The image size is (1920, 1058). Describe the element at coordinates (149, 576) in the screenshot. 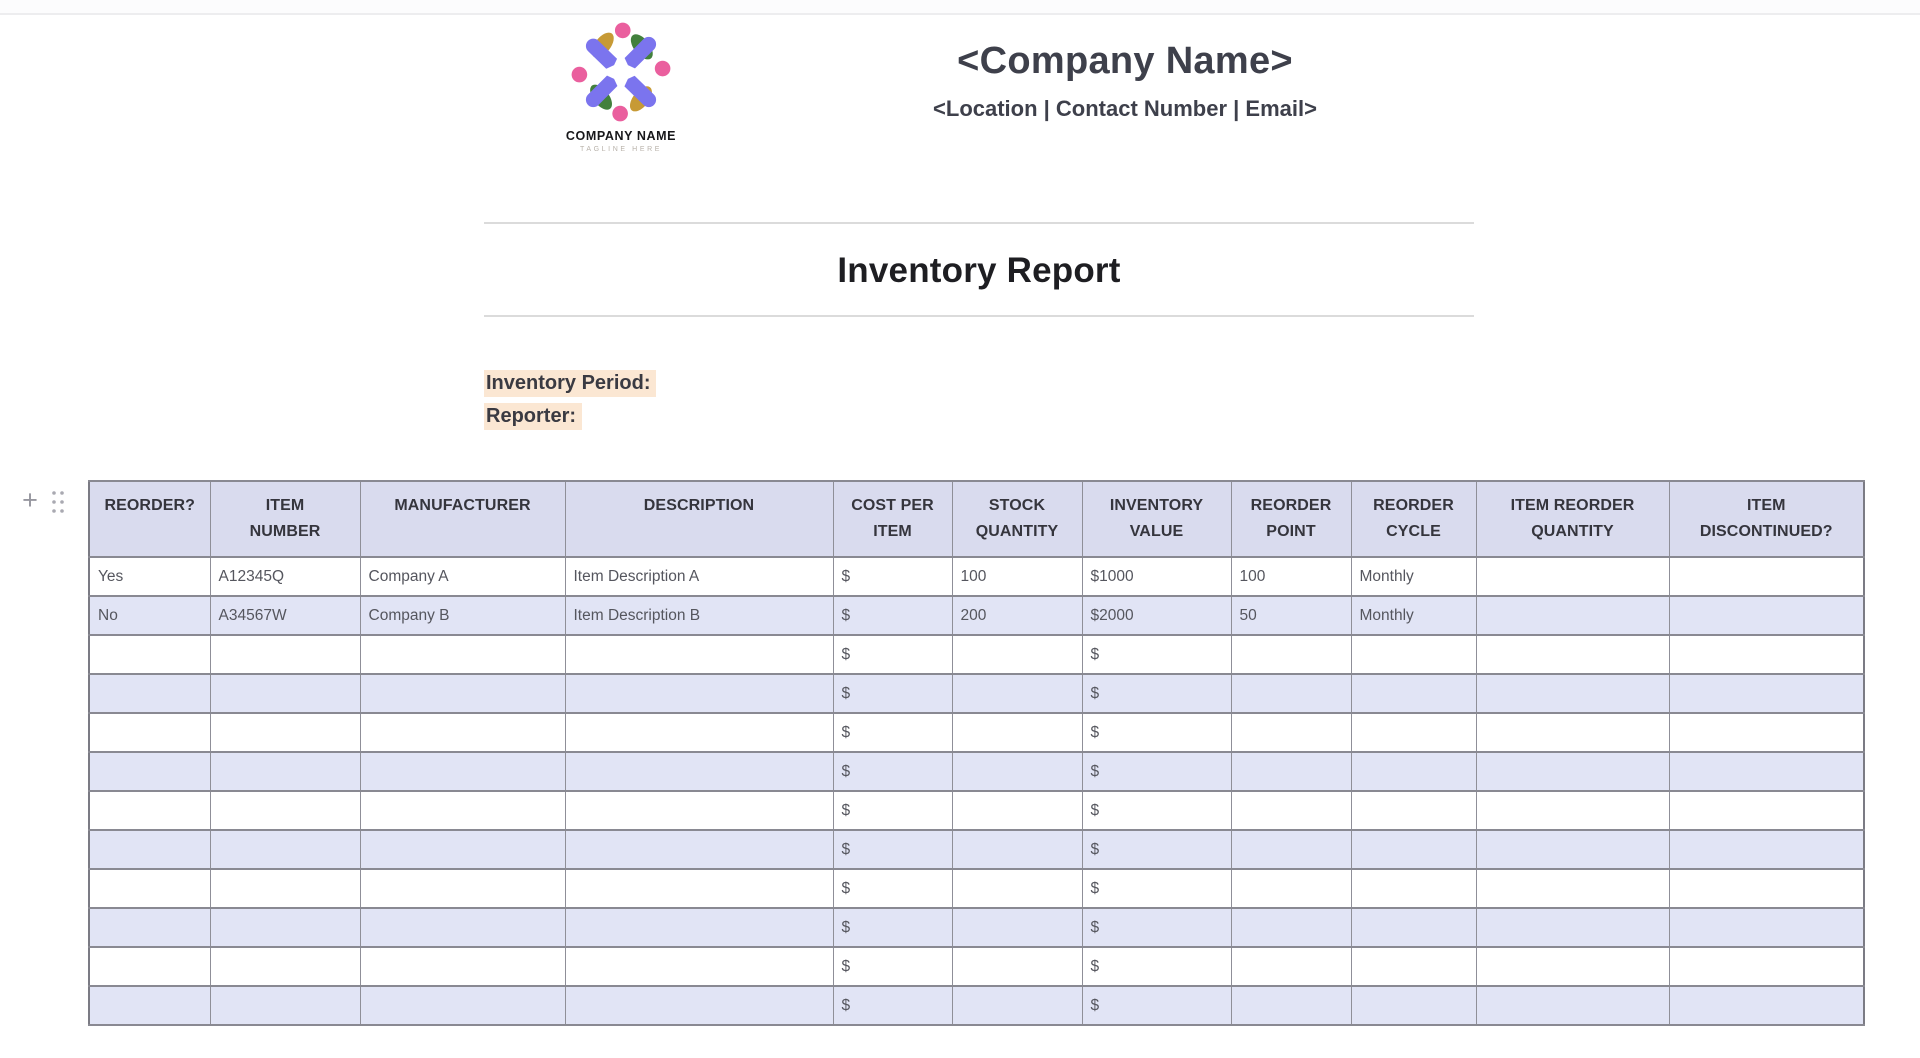

I see `cell-reorder: Yes` at that location.